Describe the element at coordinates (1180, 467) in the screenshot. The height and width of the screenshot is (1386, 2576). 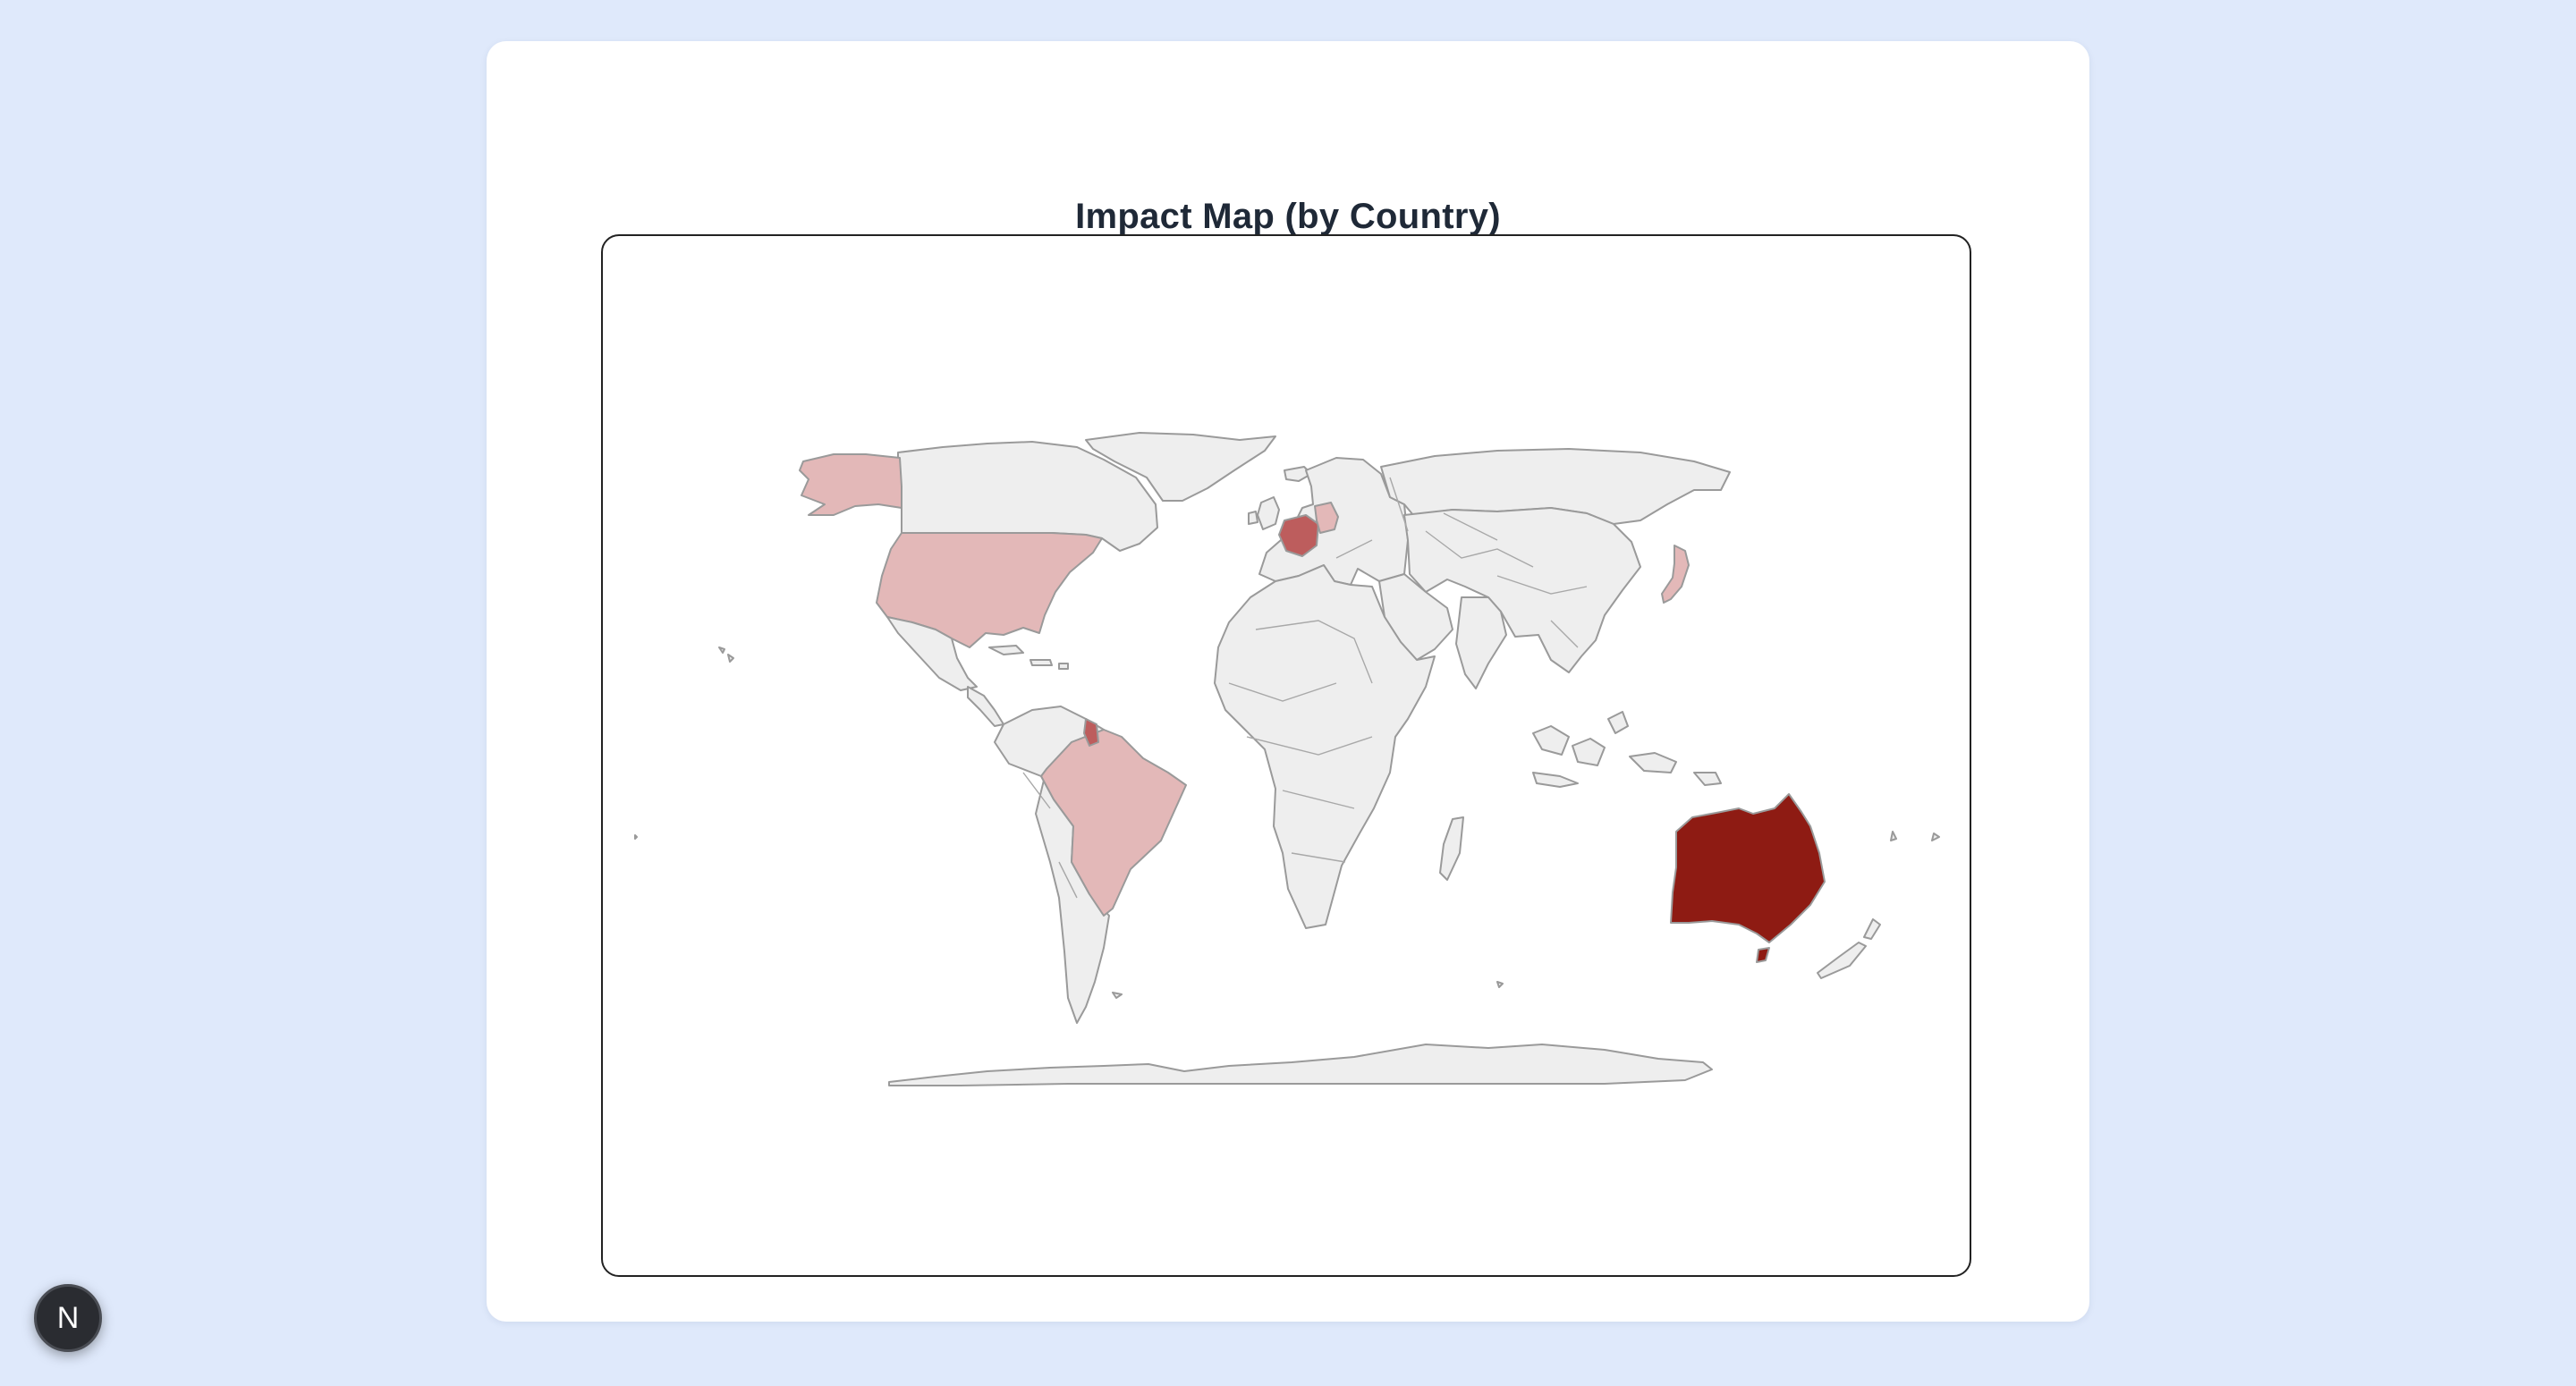
I see `country-greenland` at that location.